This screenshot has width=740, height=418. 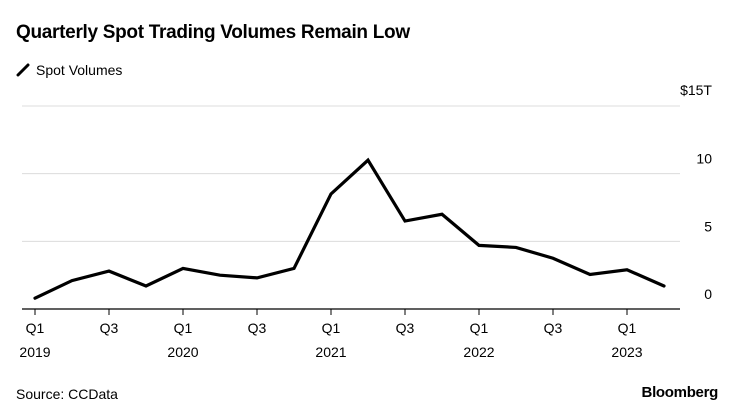 I want to click on y-tick-label: 0, so click(x=708, y=294).